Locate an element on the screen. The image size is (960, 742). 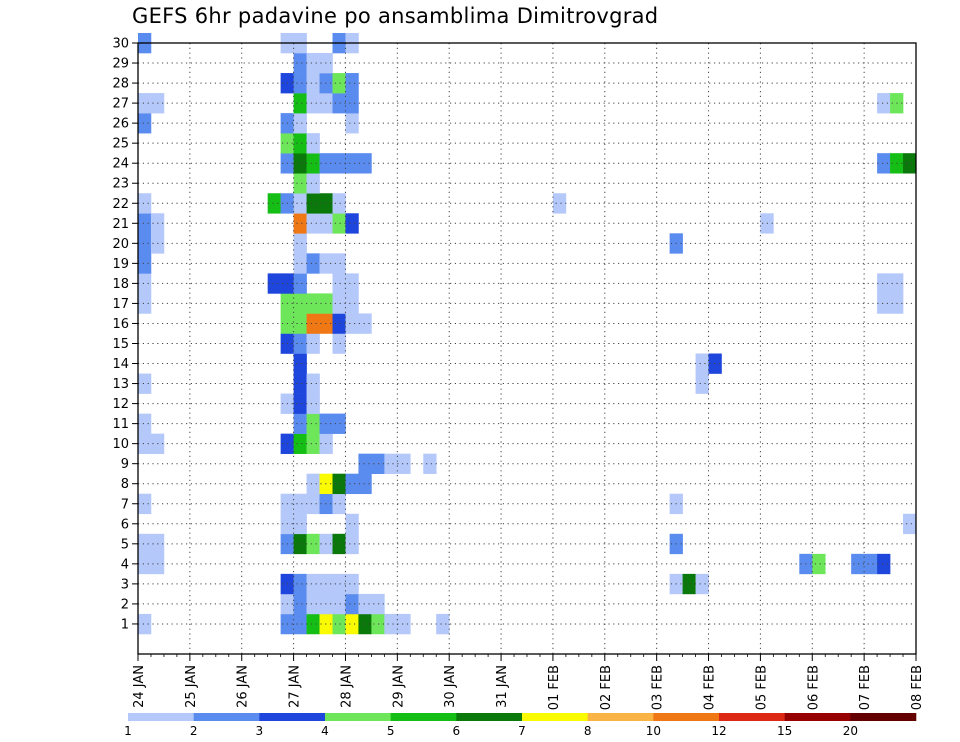
y-tick-label: 19 is located at coordinates (120, 264).